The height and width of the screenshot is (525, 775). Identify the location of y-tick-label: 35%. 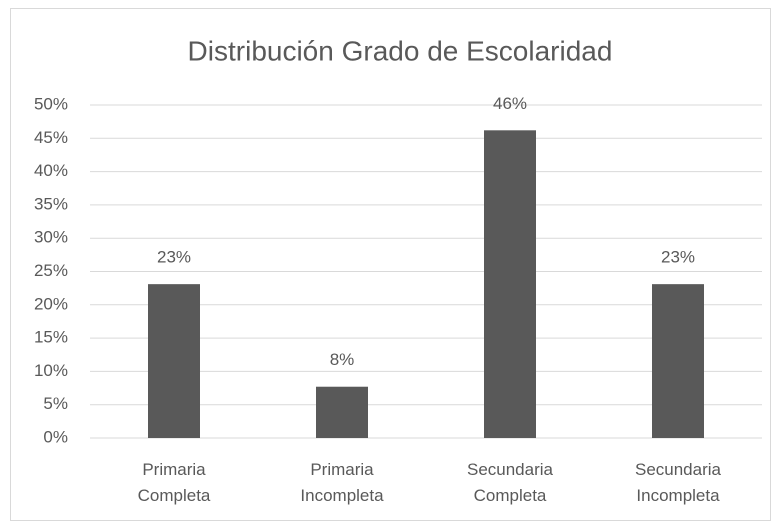
(51, 203).